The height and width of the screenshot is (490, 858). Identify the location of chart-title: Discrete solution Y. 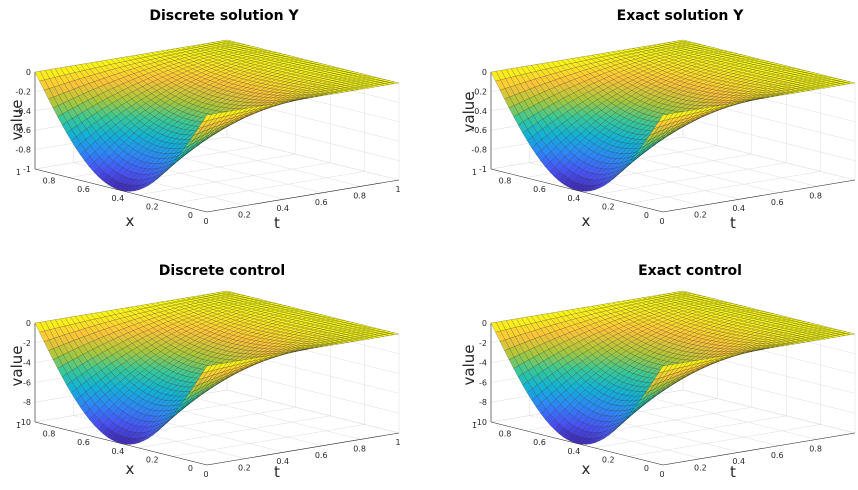
(224, 16).